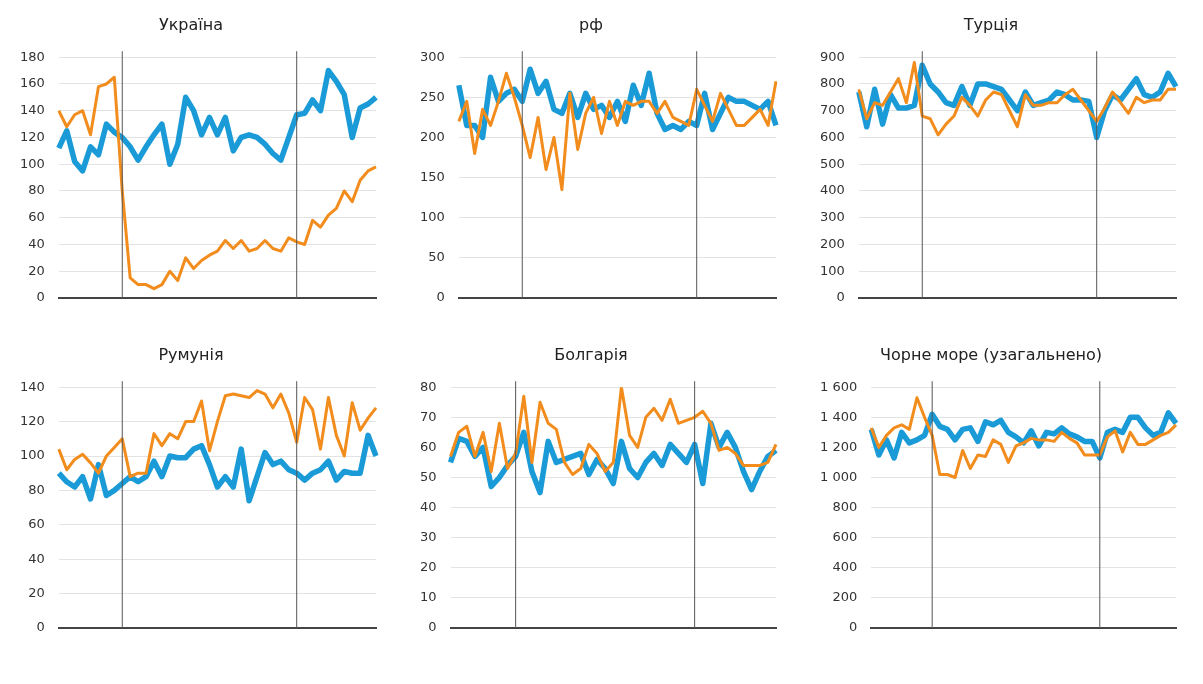 The image size is (1203, 684). I want to click on y-tick-label: 1 200, so click(839, 446).